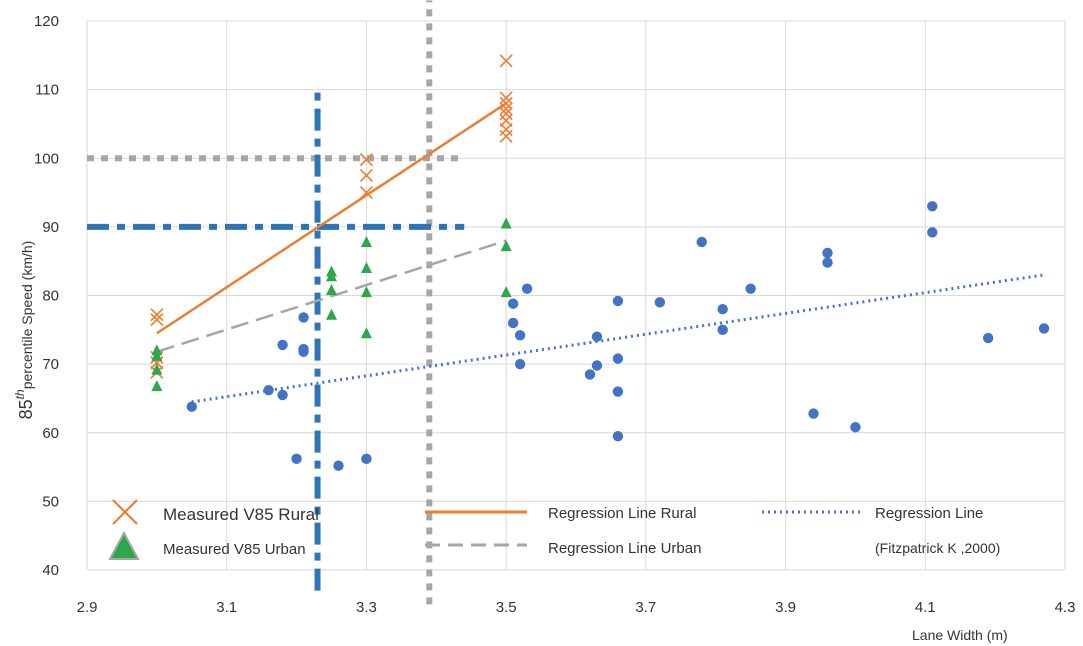  Describe the element at coordinates (234, 549) in the screenshot. I see `legend-urban-label: Measured V85 Urban` at that location.